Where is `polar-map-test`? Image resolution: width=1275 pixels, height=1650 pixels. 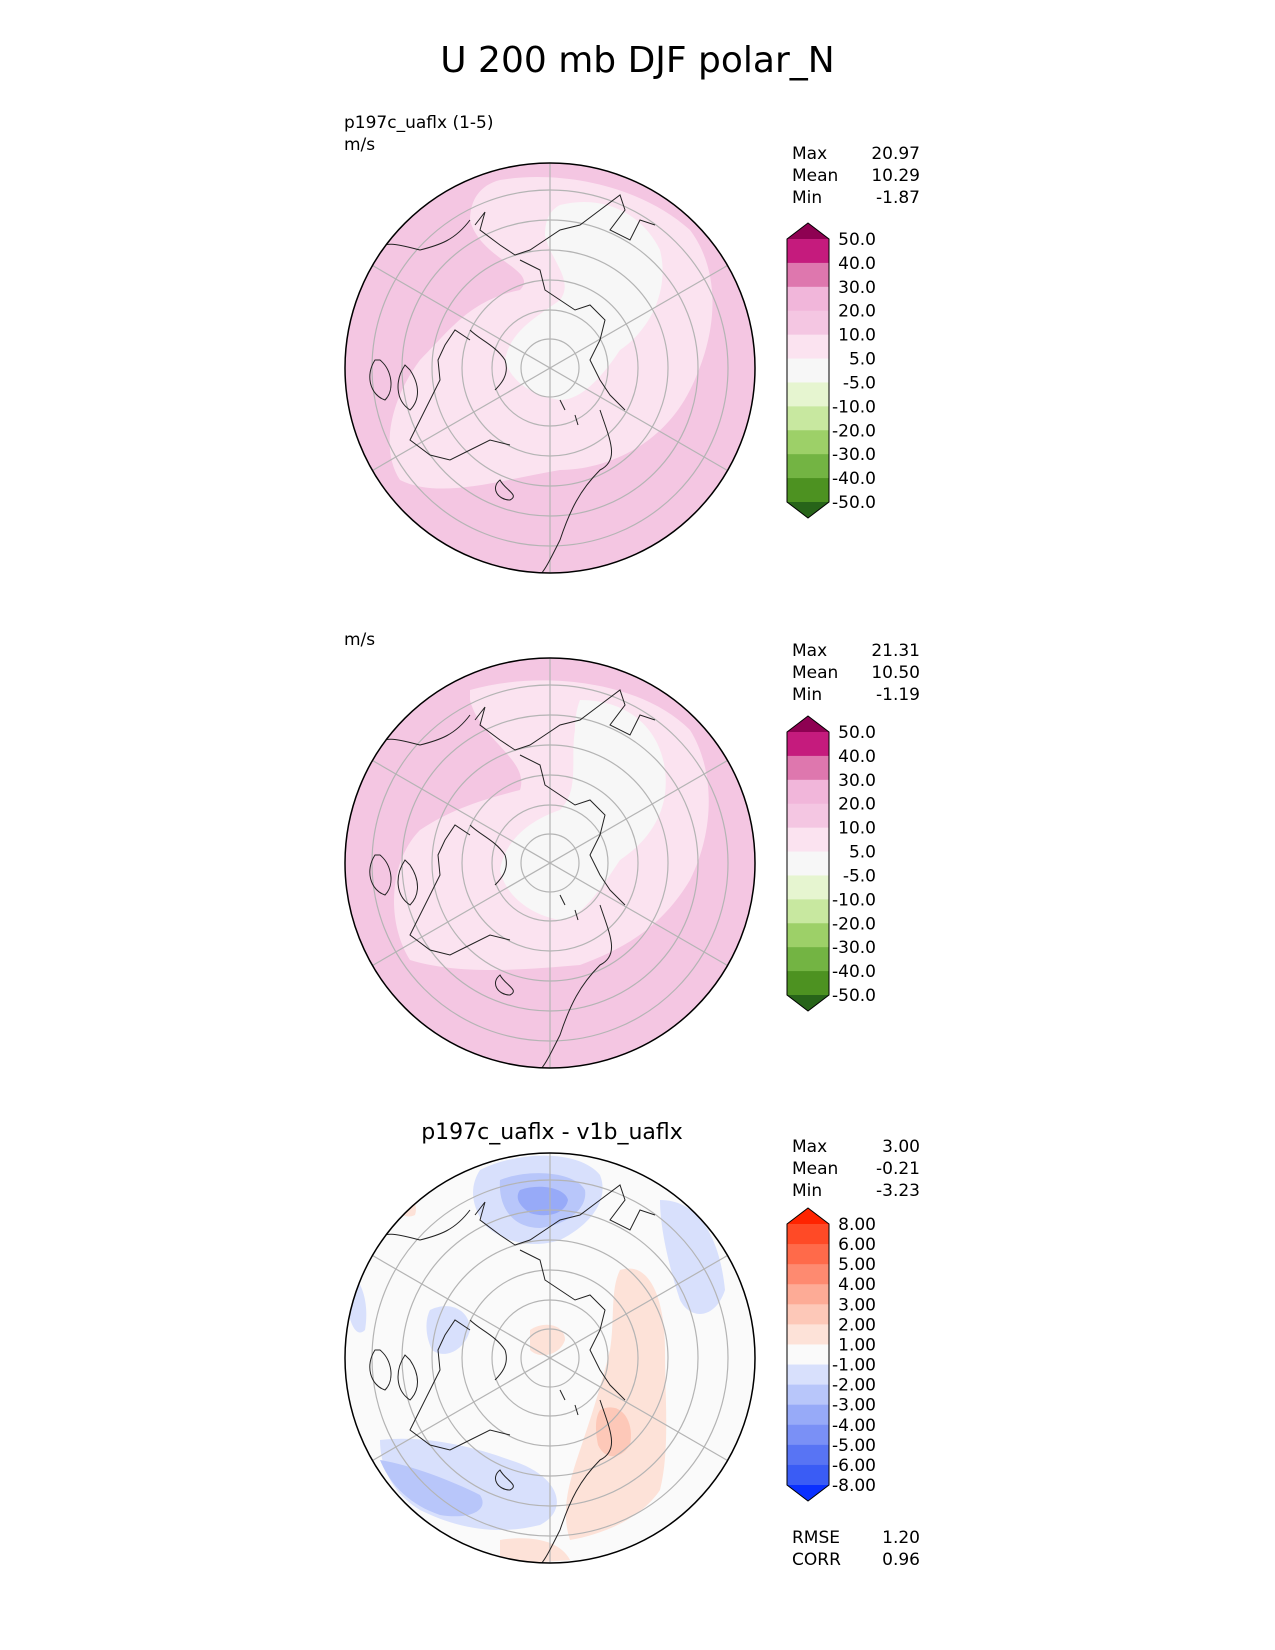 polar-map-test is located at coordinates (550, 368).